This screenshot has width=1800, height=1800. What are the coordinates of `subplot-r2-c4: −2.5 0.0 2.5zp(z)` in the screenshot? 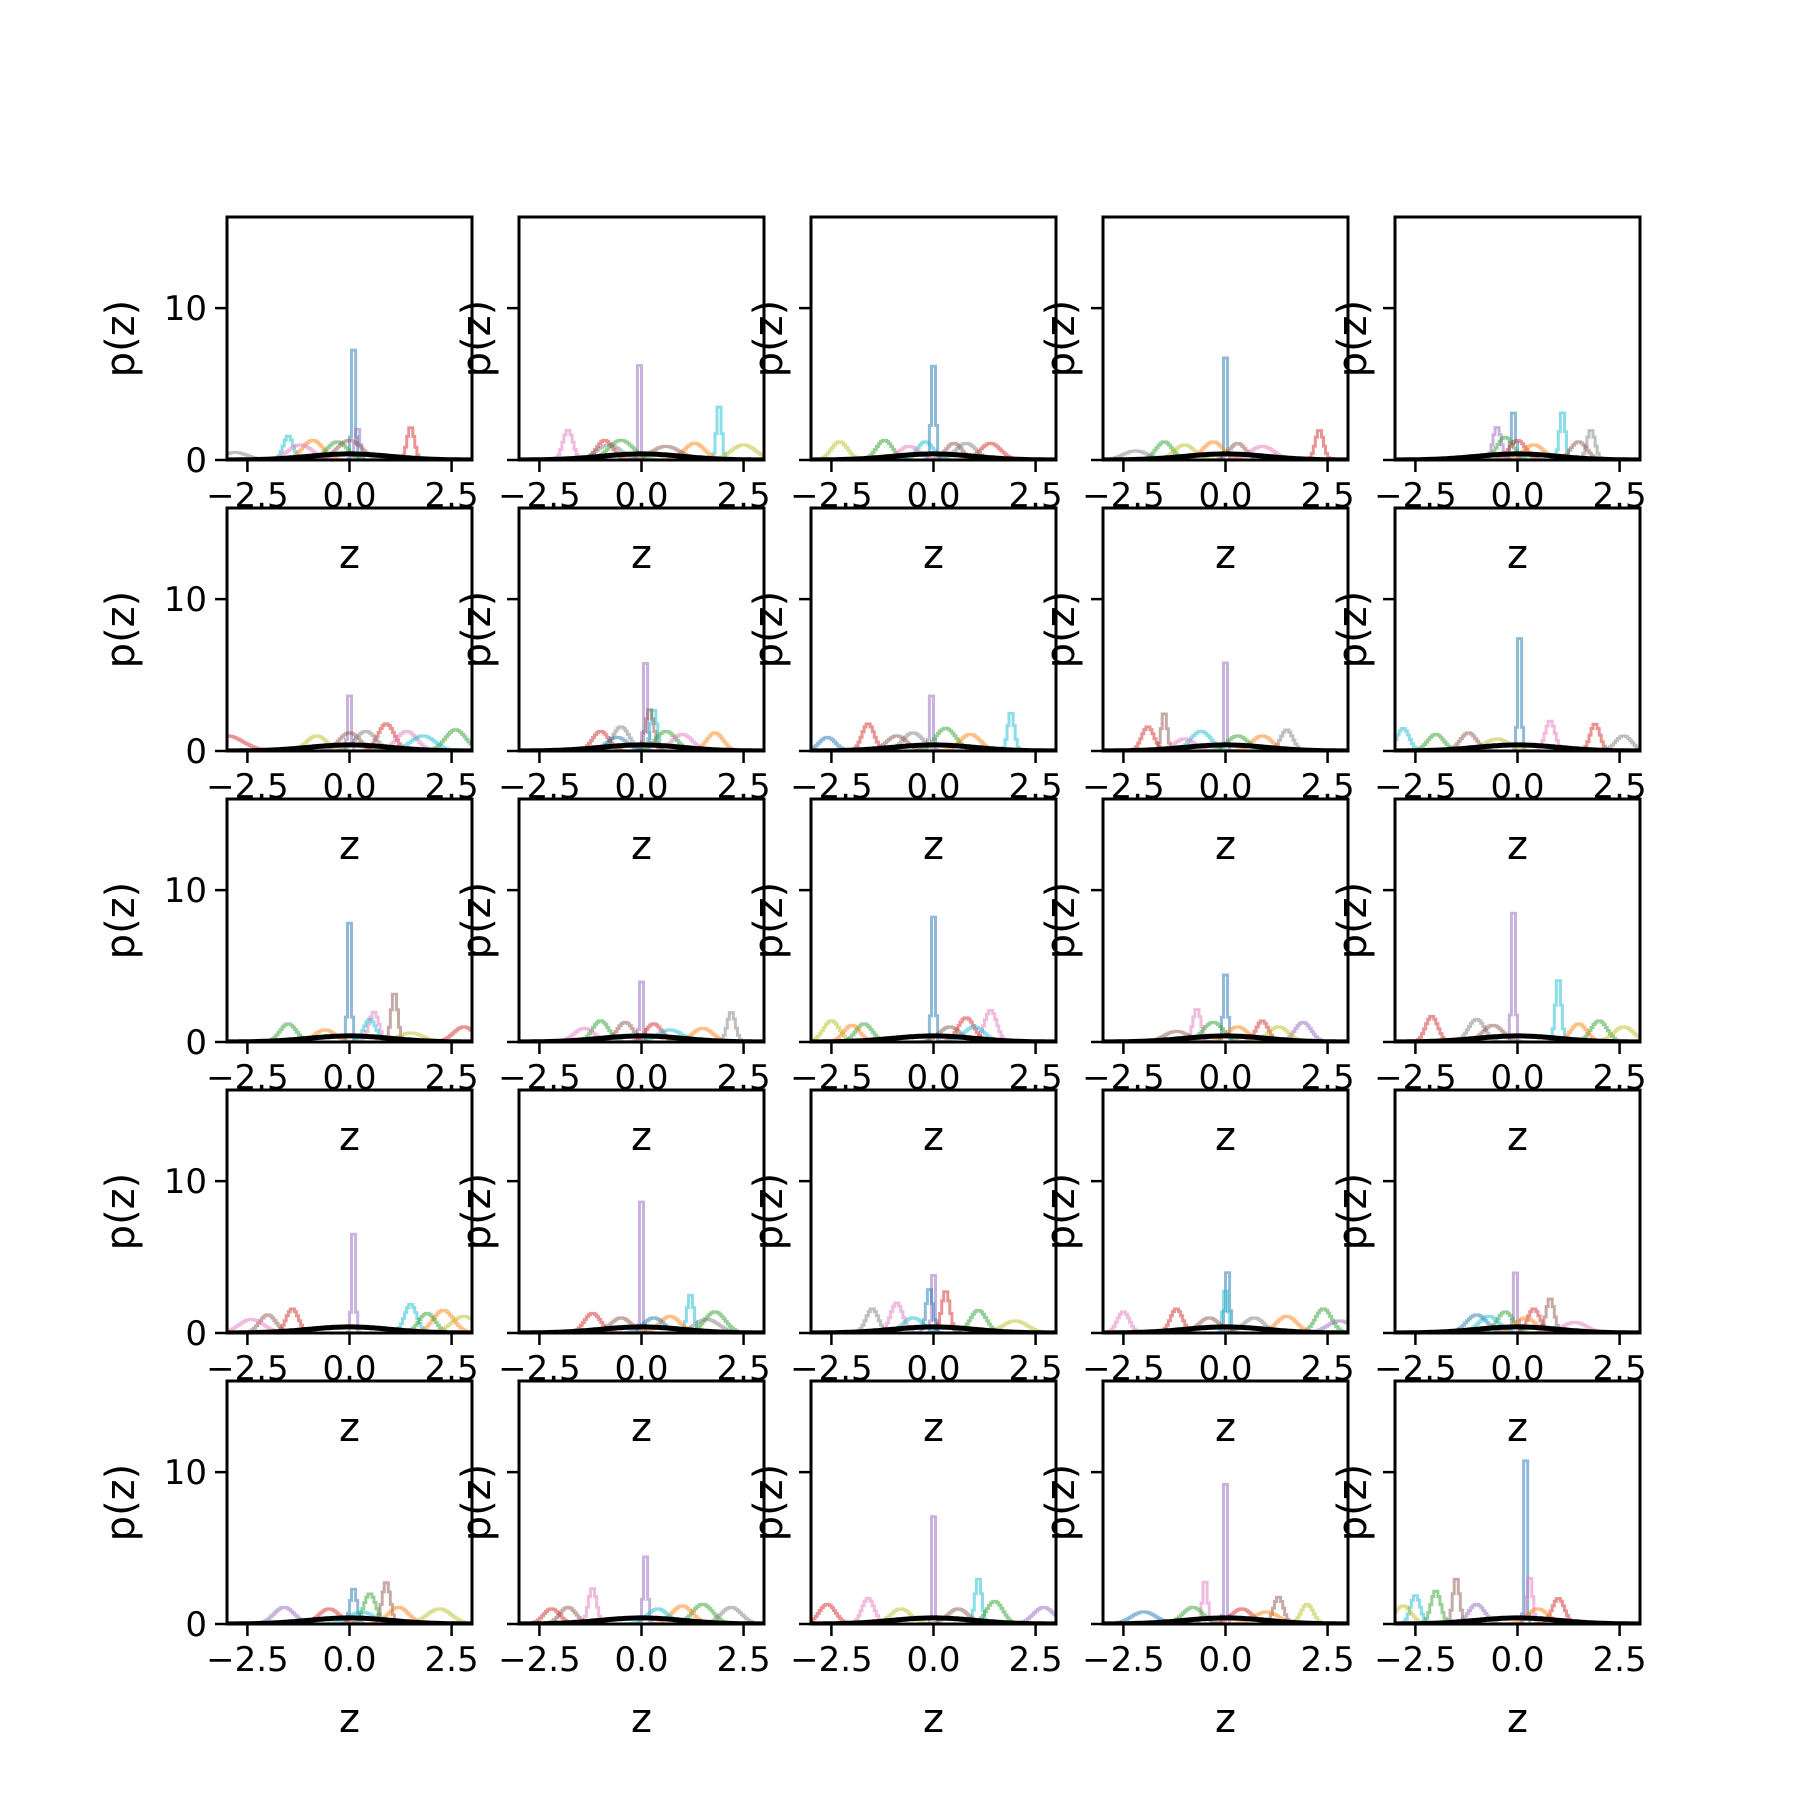 It's located at (1488, 978).